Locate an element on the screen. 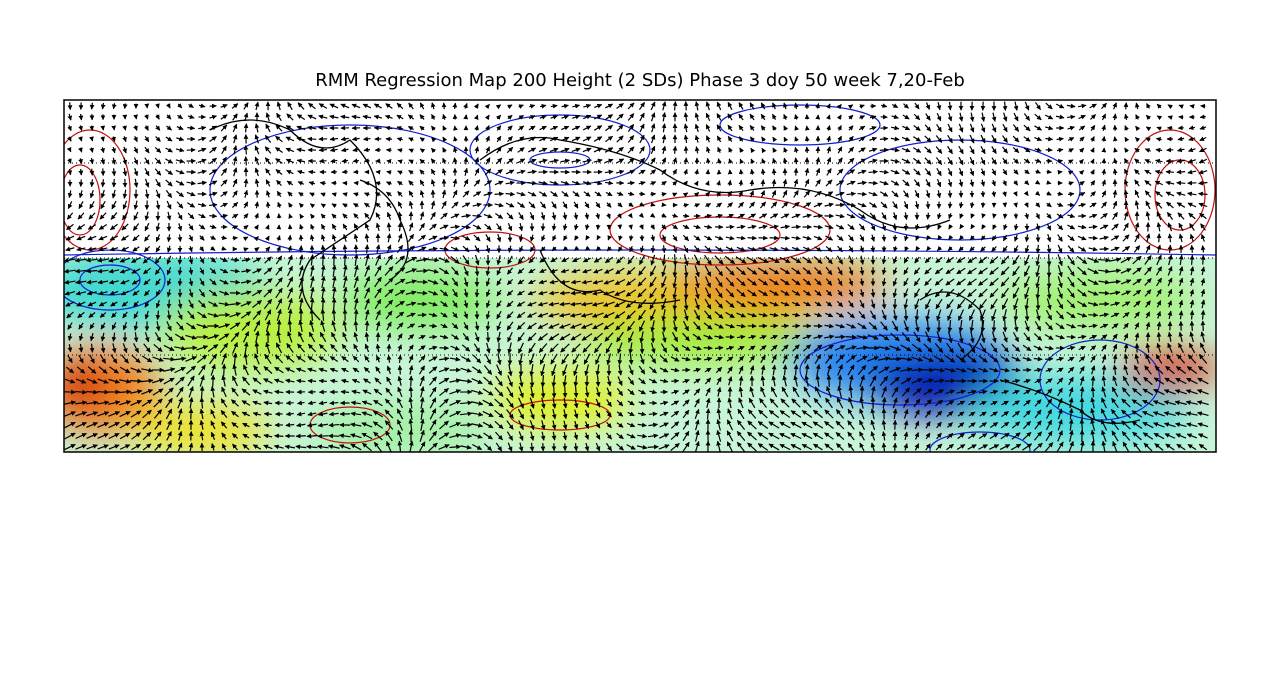 This screenshot has width=1280, height=689. blob is located at coordinates (400, 428).